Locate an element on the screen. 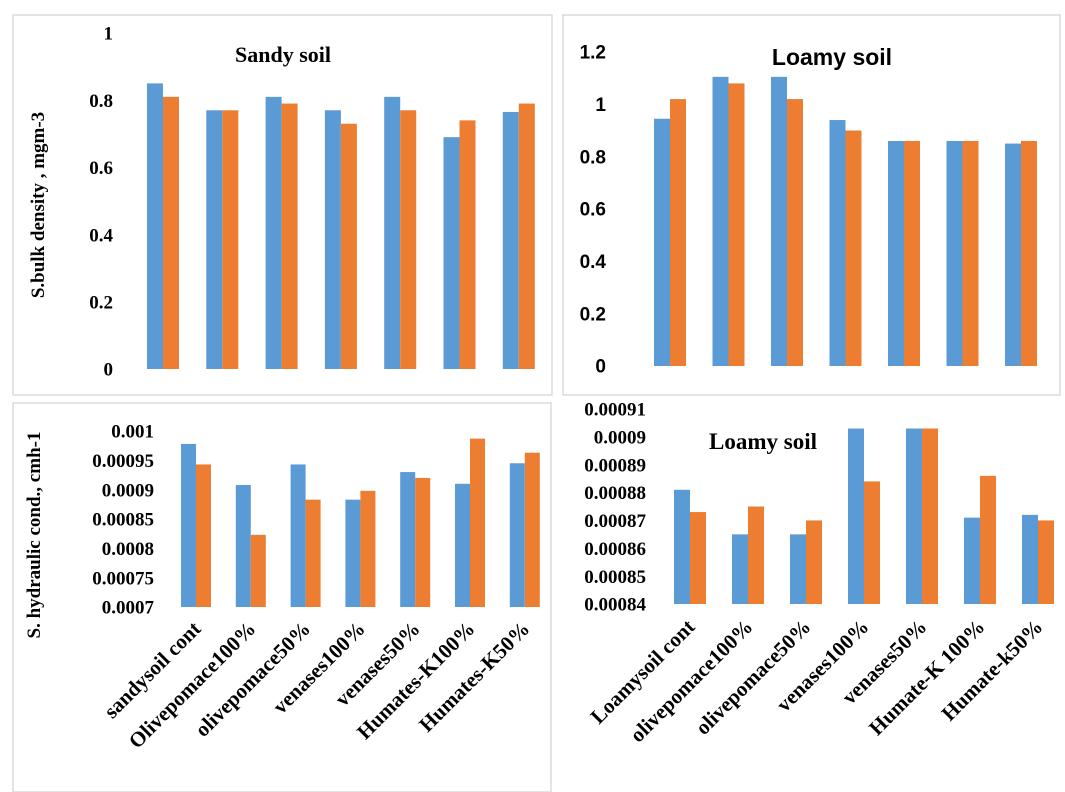 Image resolution: width=1065 pixels, height=792 pixels. y-tick-label: 0.0007 is located at coordinates (128, 608).